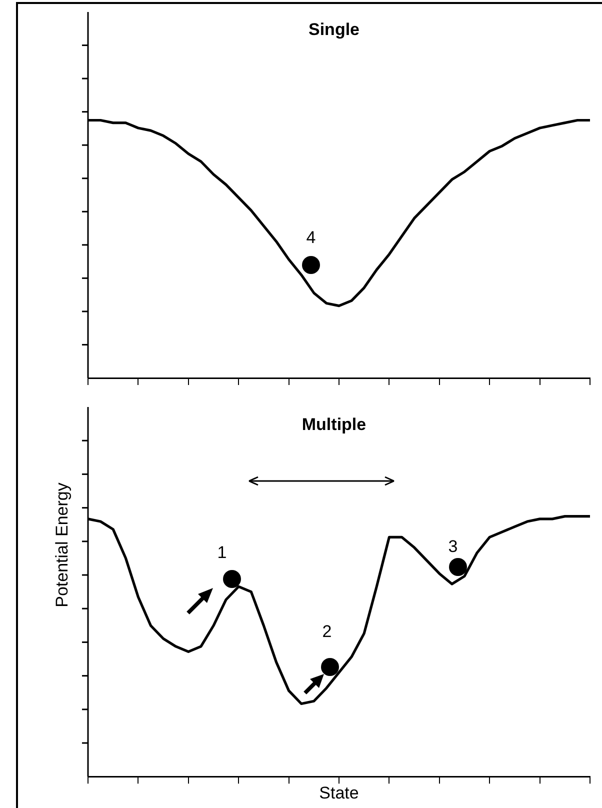 This screenshot has width=602, height=808. Describe the element at coordinates (327, 632) in the screenshot. I see `annotation: 2` at that location.